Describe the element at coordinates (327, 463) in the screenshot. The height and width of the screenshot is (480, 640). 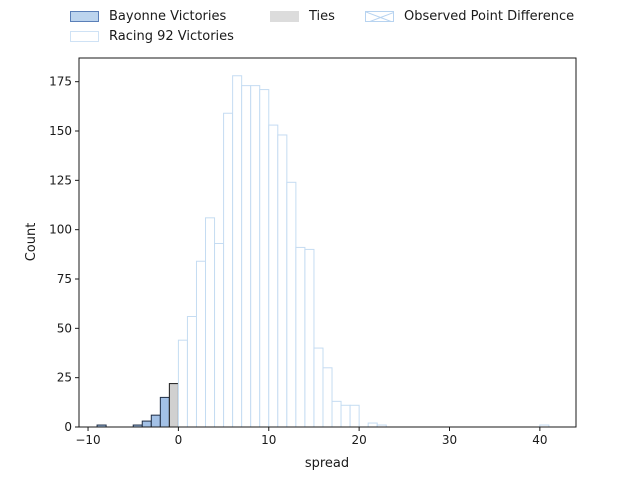
I see `x-axis-label: spread` at that location.